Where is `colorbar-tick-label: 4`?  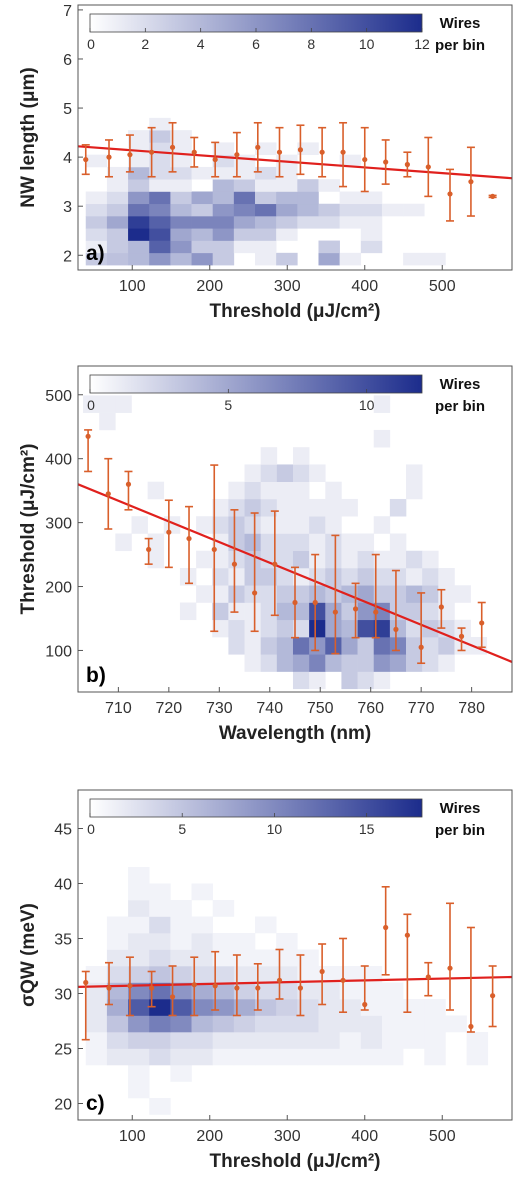 colorbar-tick-label: 4 is located at coordinates (201, 44).